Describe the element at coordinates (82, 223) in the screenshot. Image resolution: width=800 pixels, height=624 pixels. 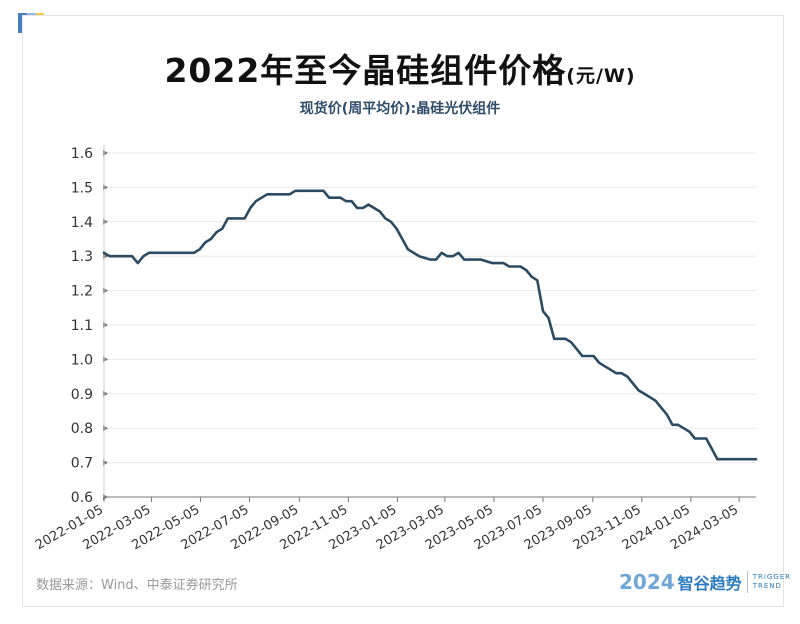
I see `y-tick-label: 1.4` at that location.